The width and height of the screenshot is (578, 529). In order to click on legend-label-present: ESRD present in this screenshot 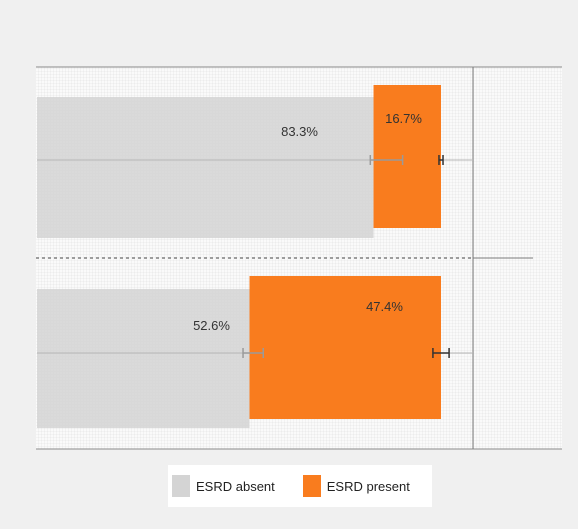, I will do `click(368, 486)`.